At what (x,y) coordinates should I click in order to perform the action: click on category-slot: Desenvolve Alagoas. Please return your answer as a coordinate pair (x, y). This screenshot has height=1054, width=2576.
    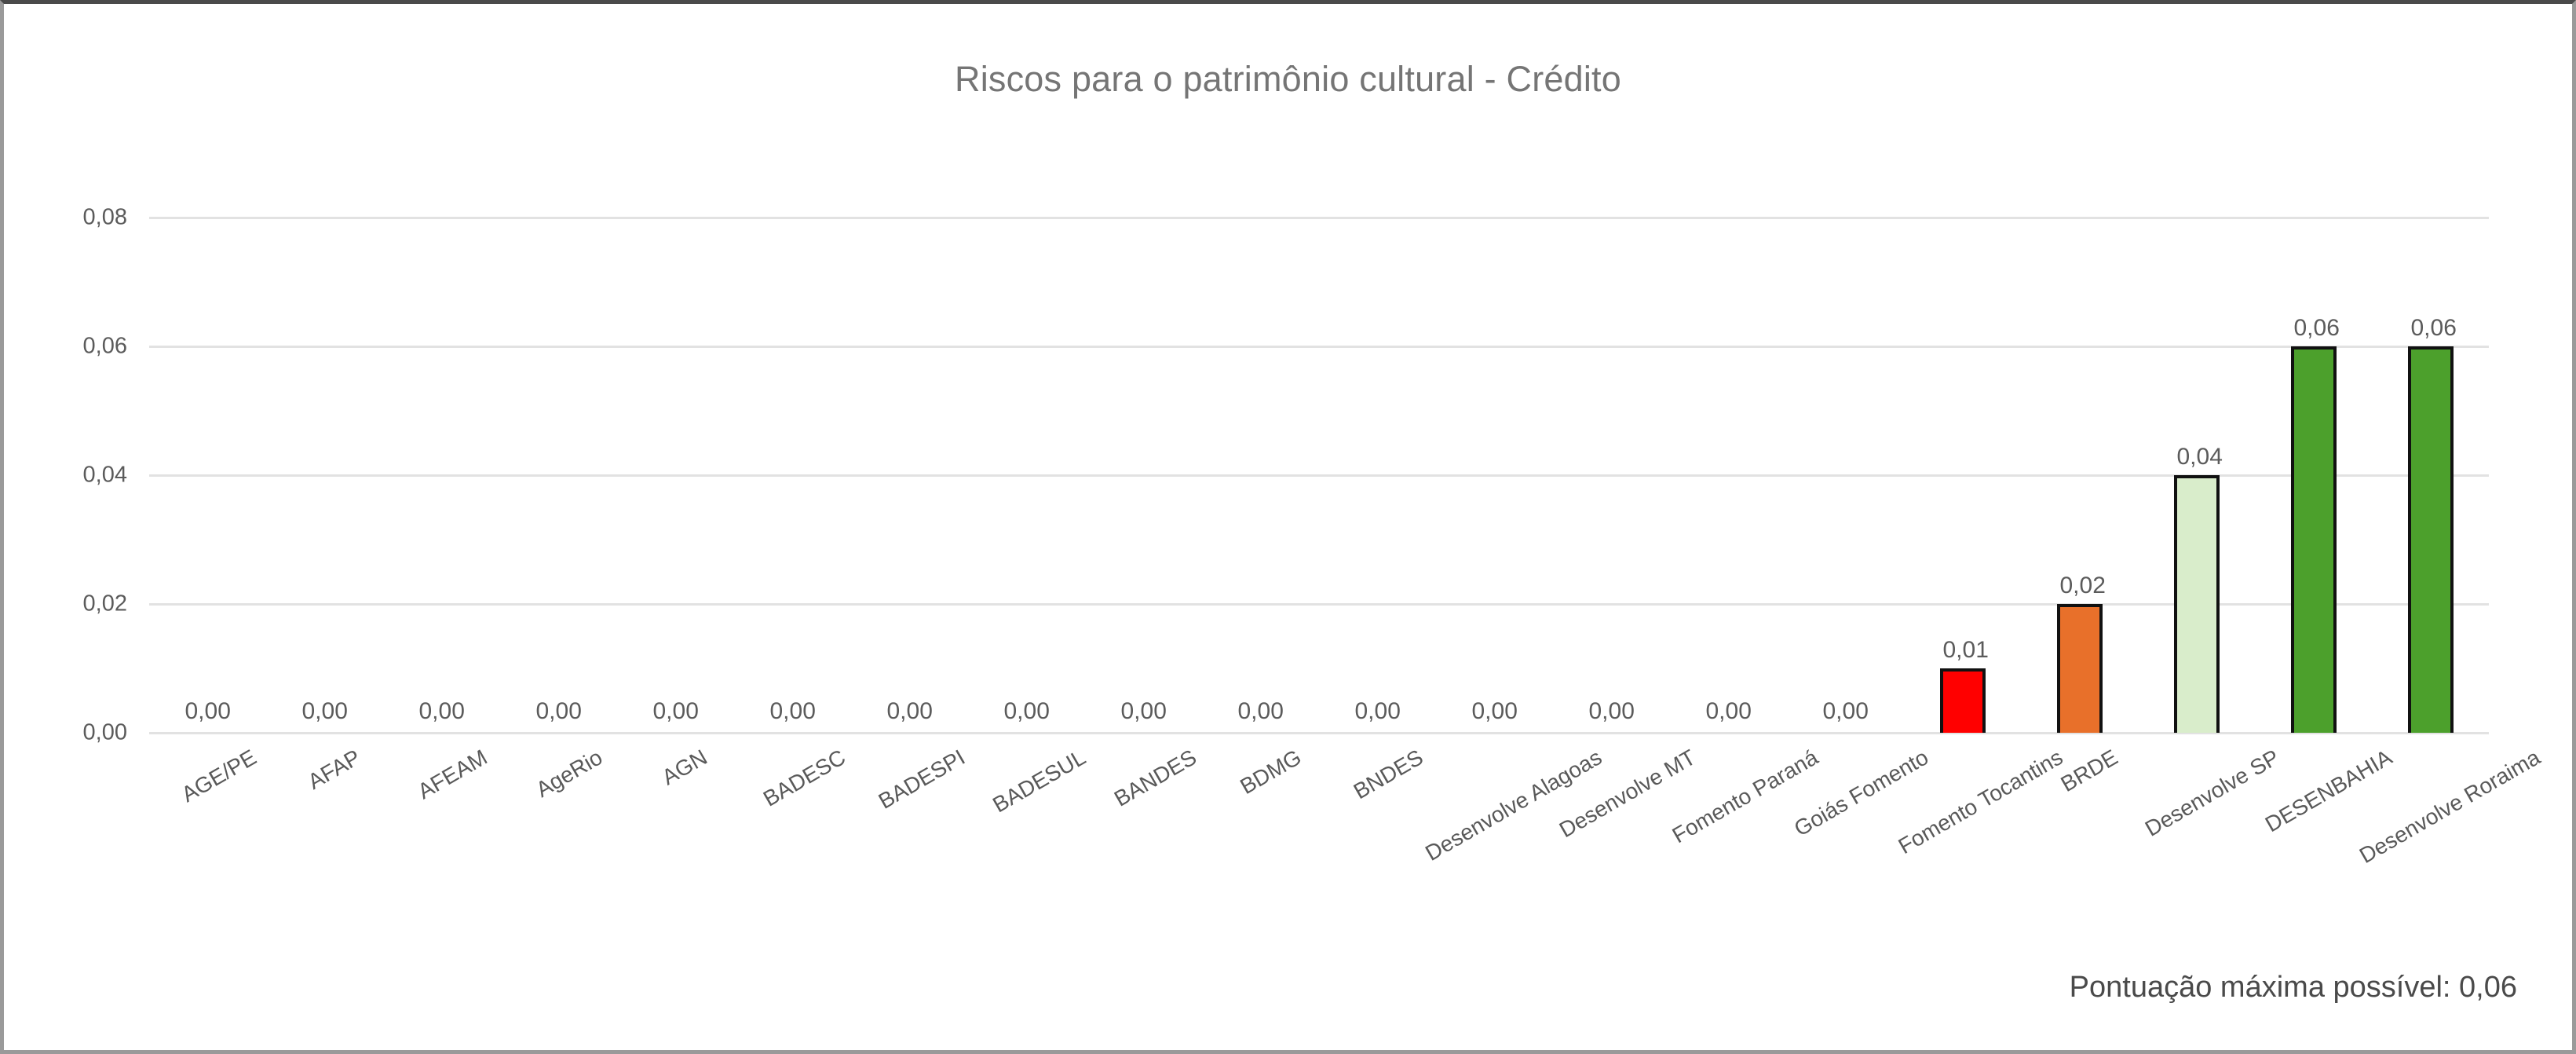
    Looking at the image, I should click on (1513, 863).